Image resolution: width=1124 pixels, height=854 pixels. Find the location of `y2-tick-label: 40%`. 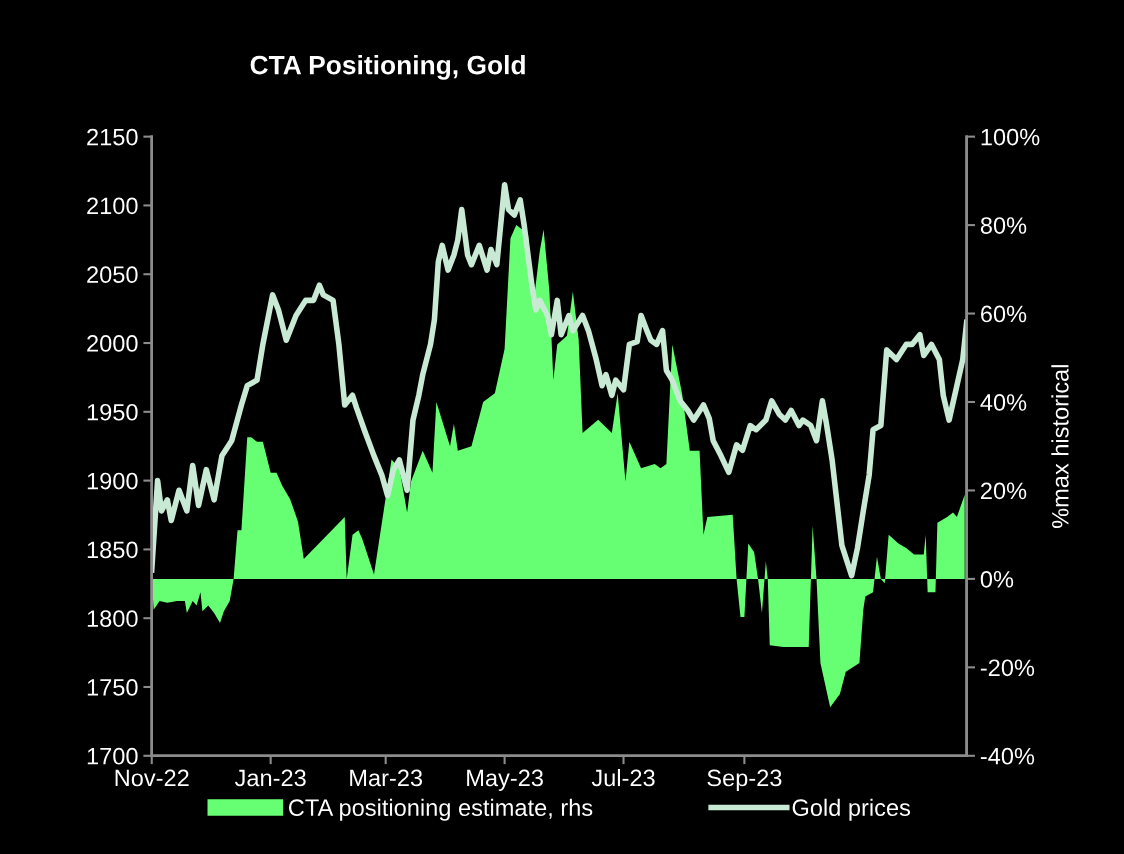

y2-tick-label: 40% is located at coordinates (1003, 402).